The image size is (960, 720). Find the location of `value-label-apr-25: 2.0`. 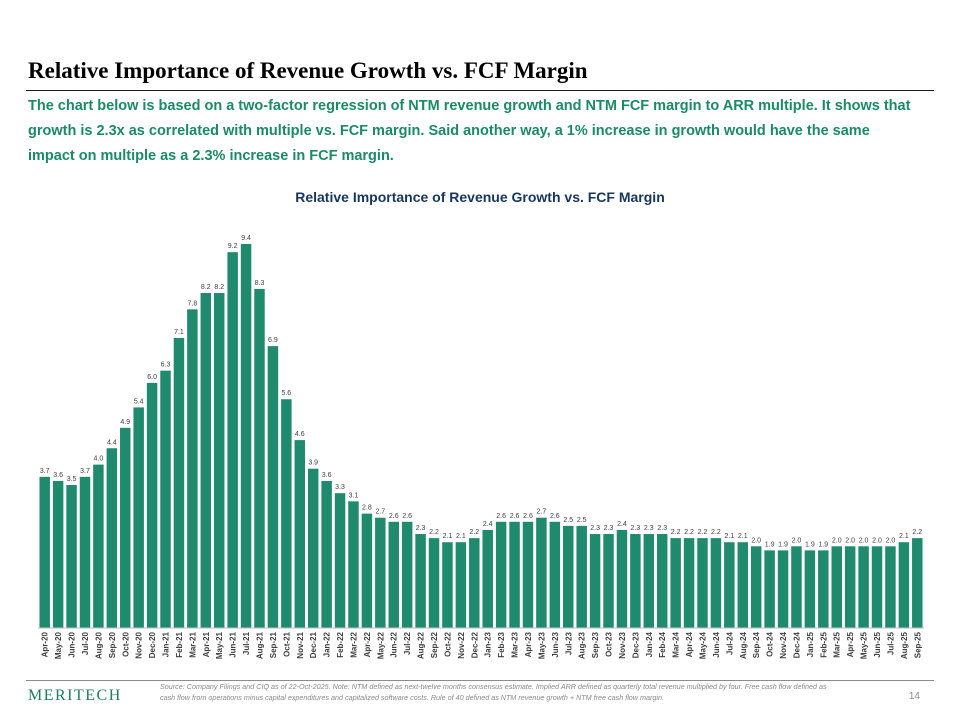

value-label-apr-25: 2.0 is located at coordinates (850, 540).